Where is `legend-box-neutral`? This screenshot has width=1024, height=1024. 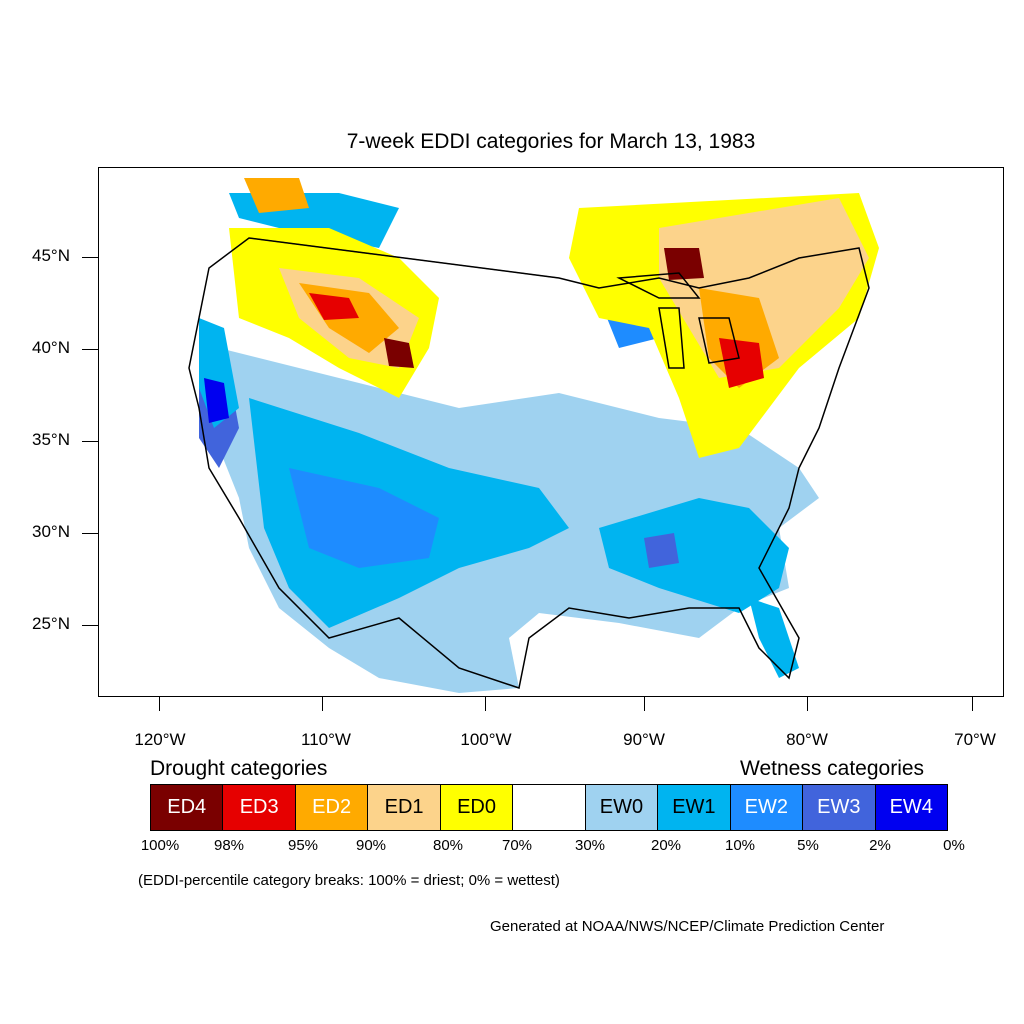
legend-box-neutral is located at coordinates (549, 807).